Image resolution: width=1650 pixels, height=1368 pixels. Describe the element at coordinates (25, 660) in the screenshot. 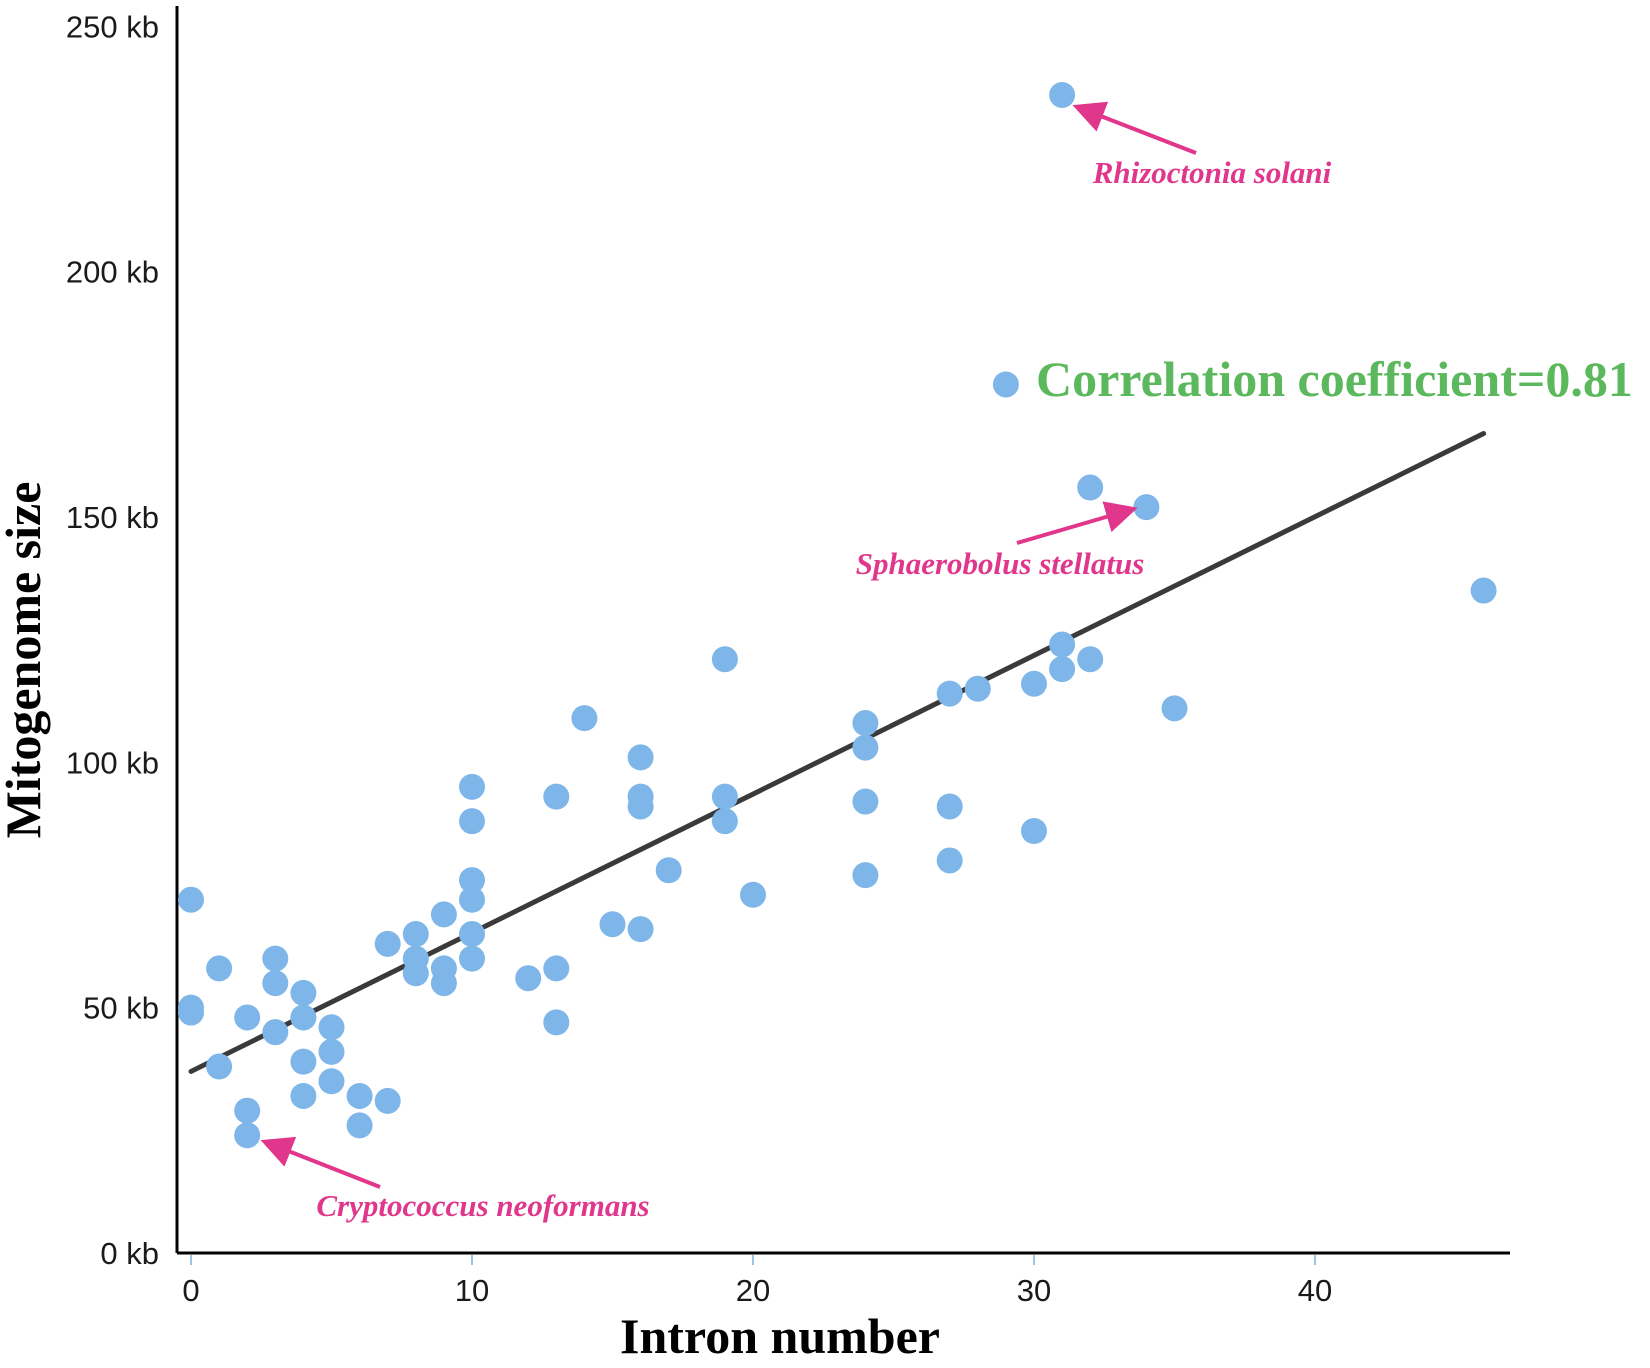

I see `y-axis-title: Mitogenome size` at that location.